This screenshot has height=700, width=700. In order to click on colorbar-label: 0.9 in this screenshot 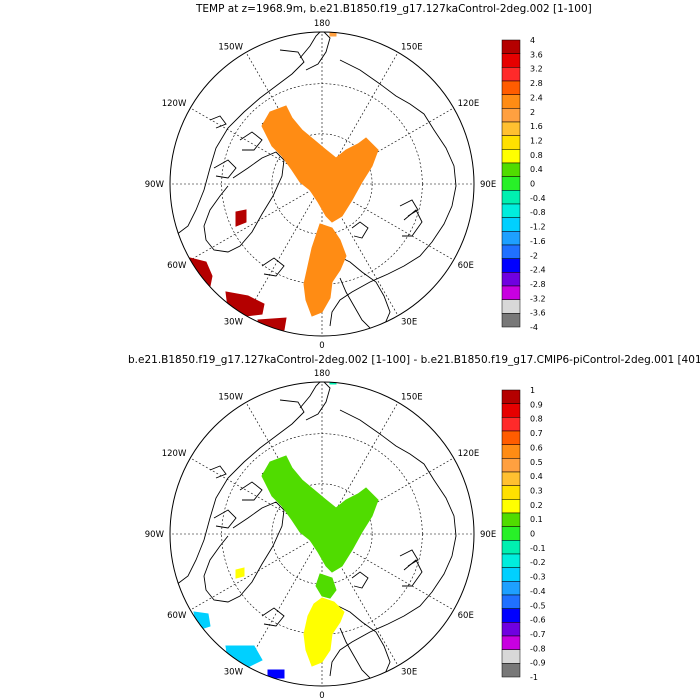, I will do `click(536, 404)`.